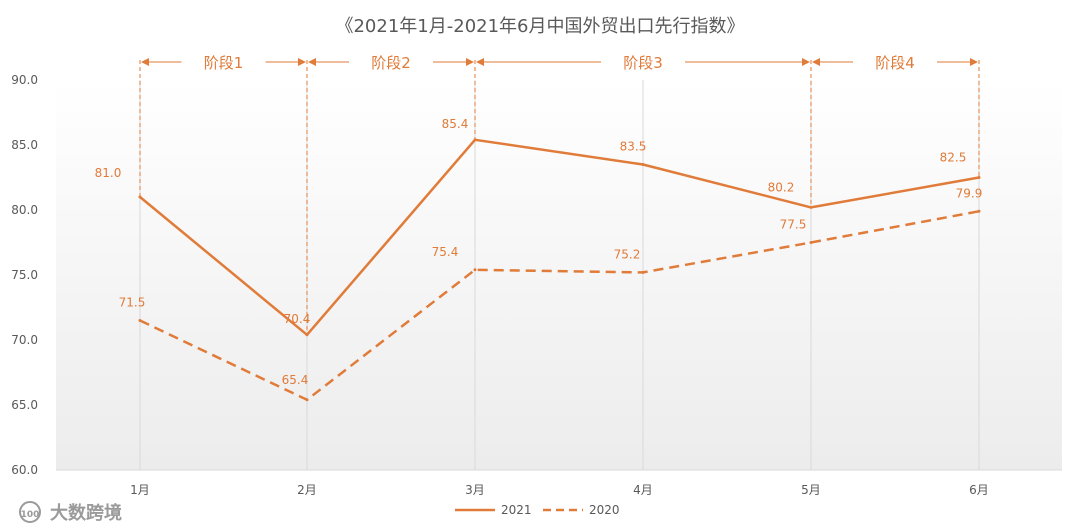 This screenshot has width=1080, height=532. I want to click on stage-label: 阶段1, so click(224, 63).